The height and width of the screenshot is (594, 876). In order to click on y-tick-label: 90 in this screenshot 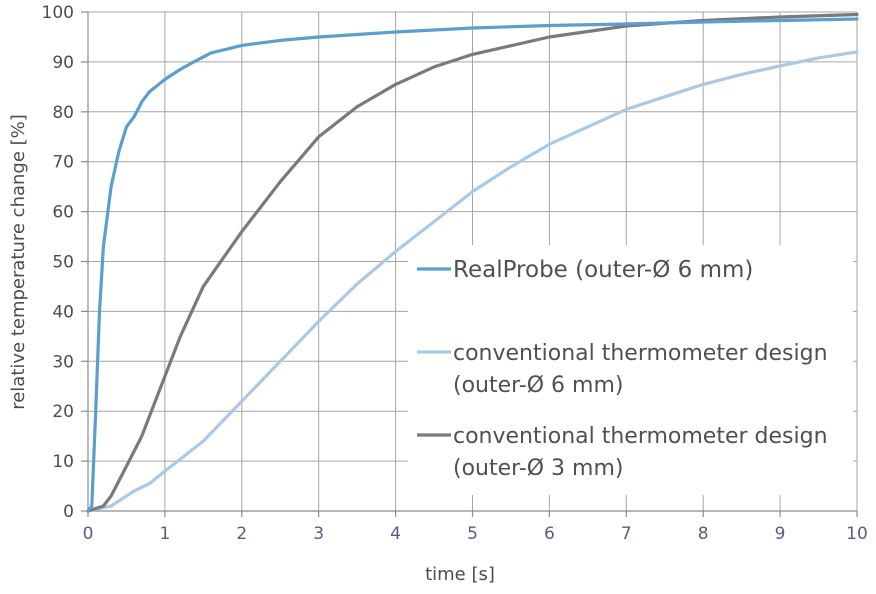, I will do `click(63, 63)`.